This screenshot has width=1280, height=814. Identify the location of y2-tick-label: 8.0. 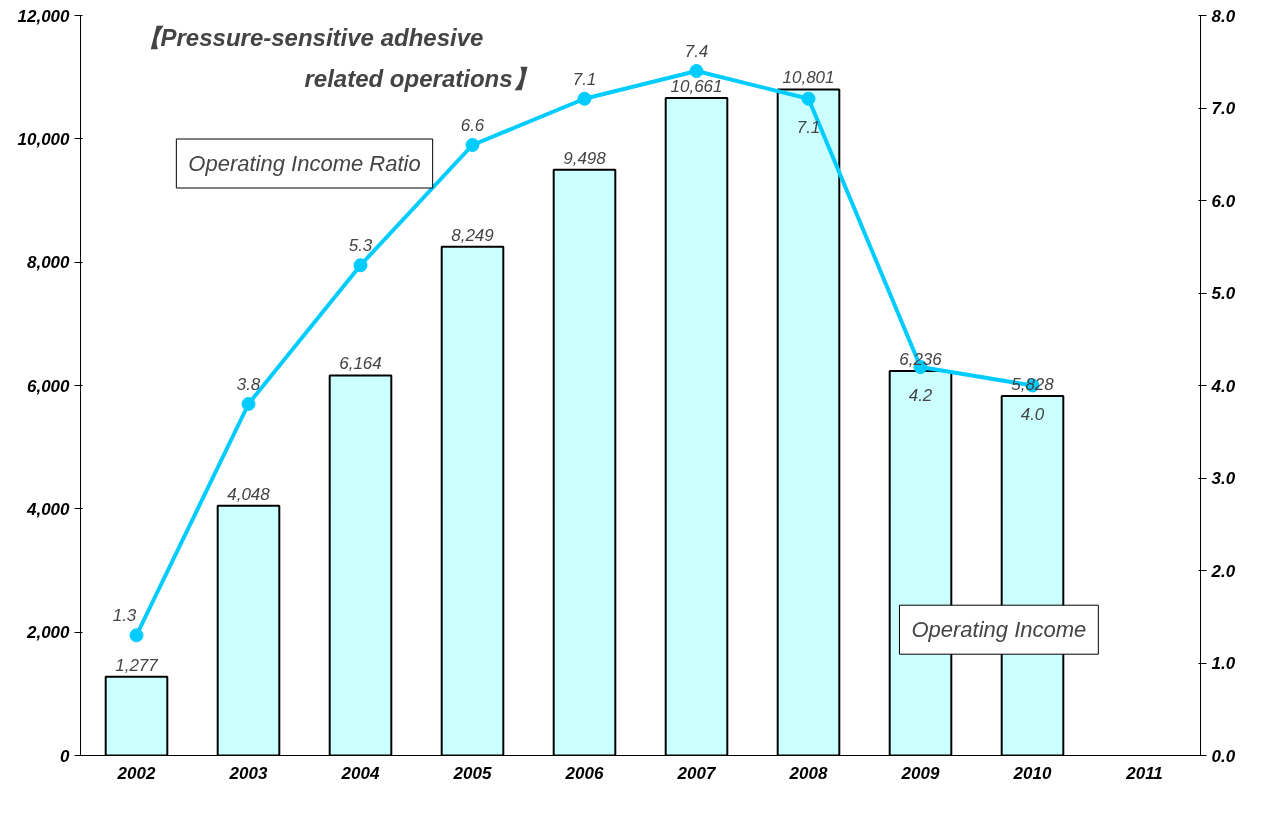
(1223, 16).